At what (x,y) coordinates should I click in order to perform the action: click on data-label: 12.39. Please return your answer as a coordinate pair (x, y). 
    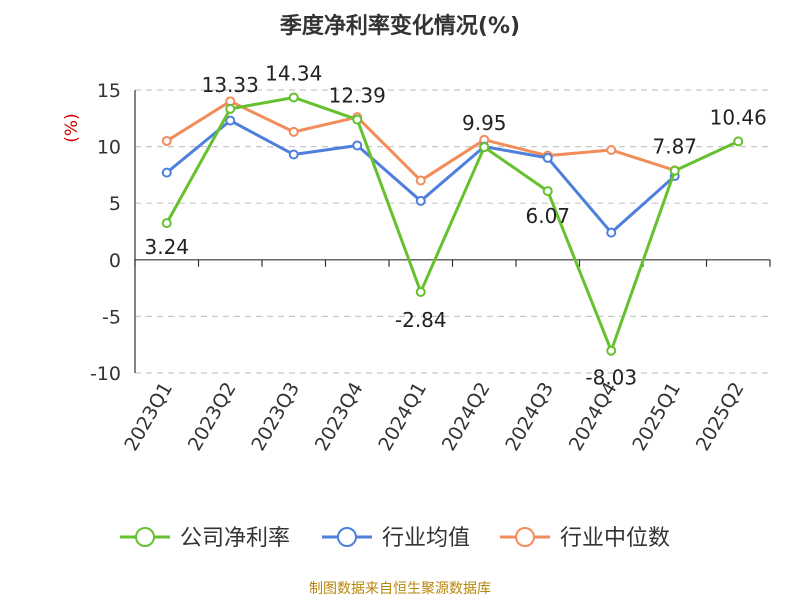
    Looking at the image, I should click on (357, 96).